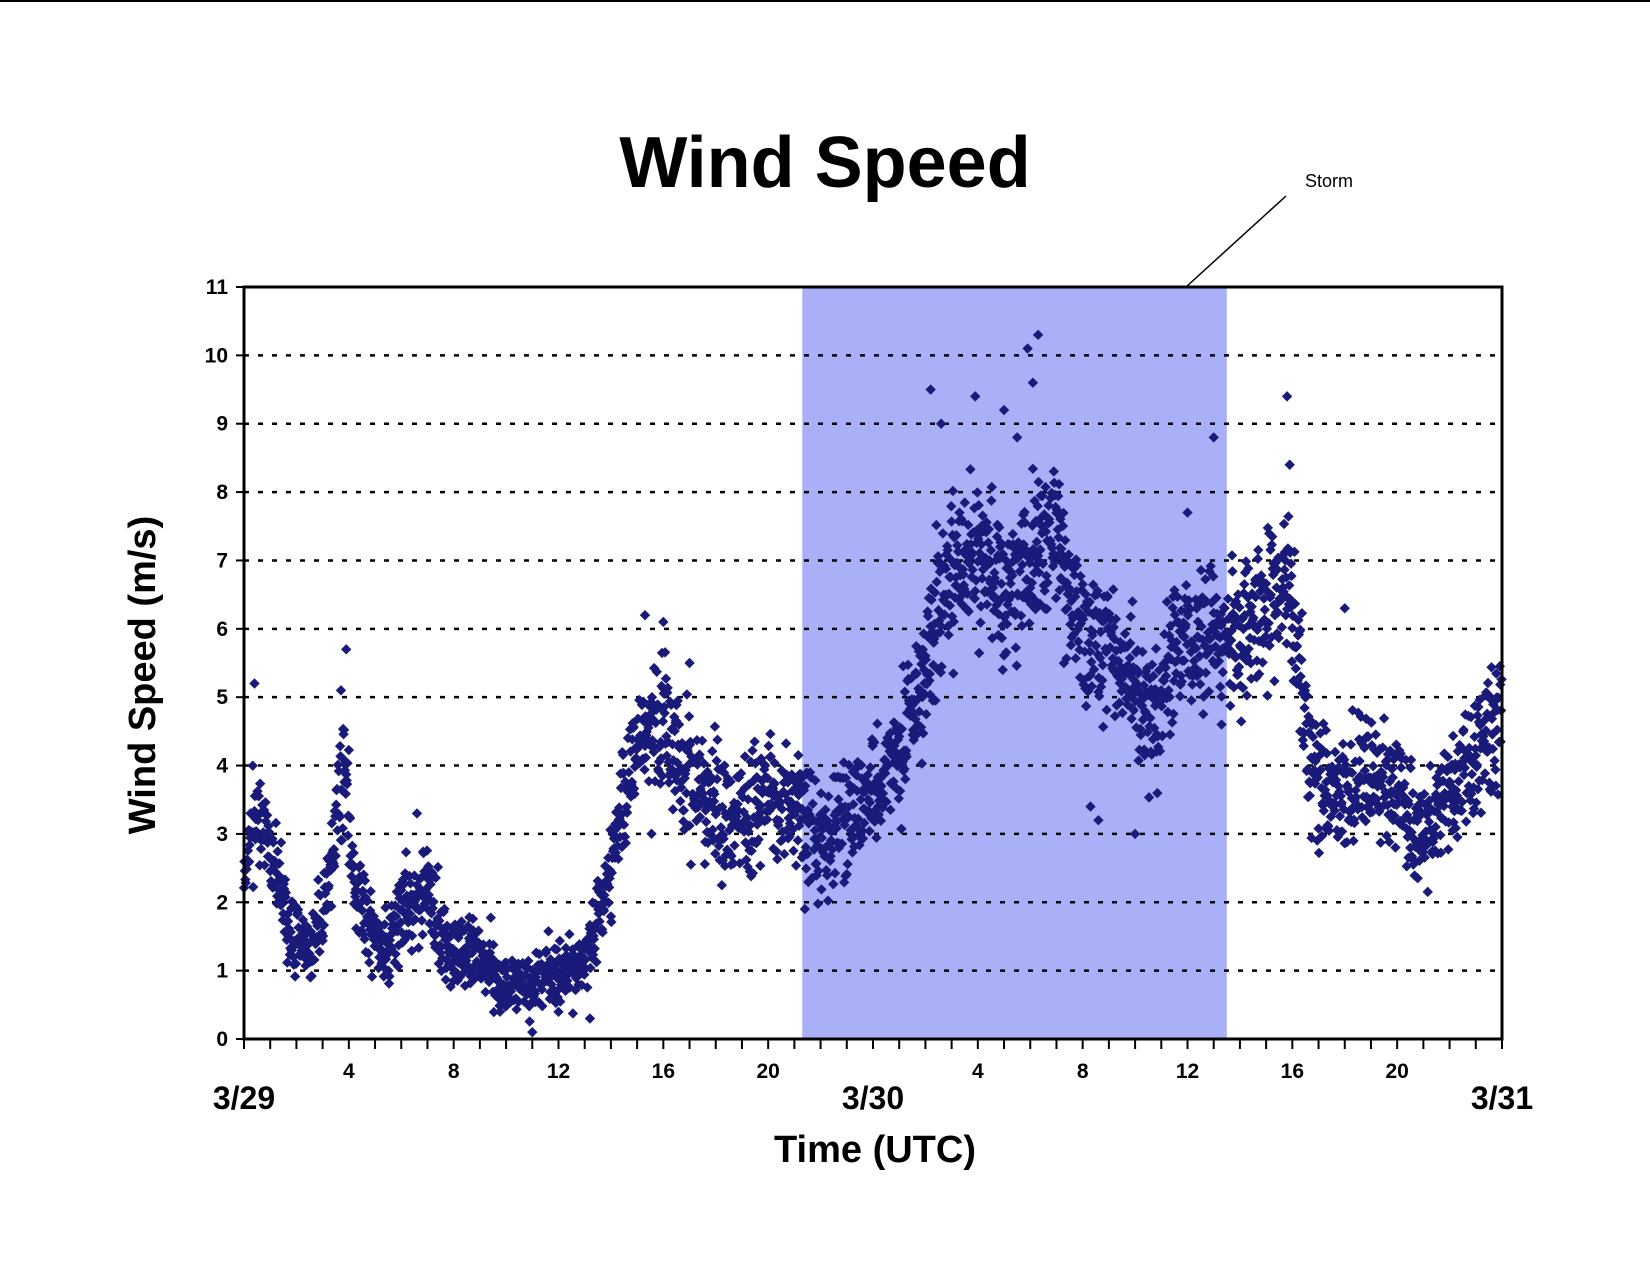  What do you see at coordinates (875, 1150) in the screenshot?
I see `x-axis-label: Time (UTC)` at bounding box center [875, 1150].